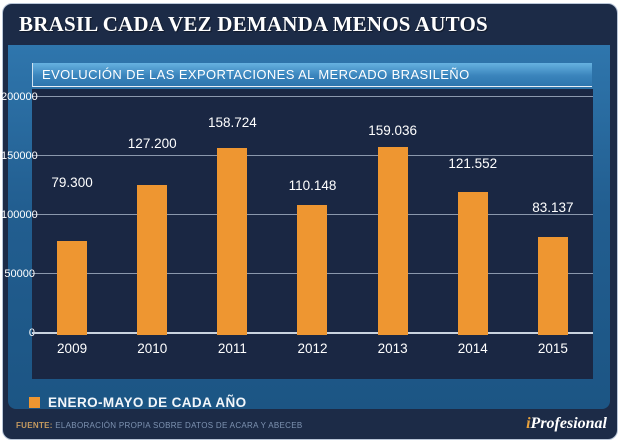  What do you see at coordinates (152, 260) in the screenshot?
I see `bar-2010` at bounding box center [152, 260].